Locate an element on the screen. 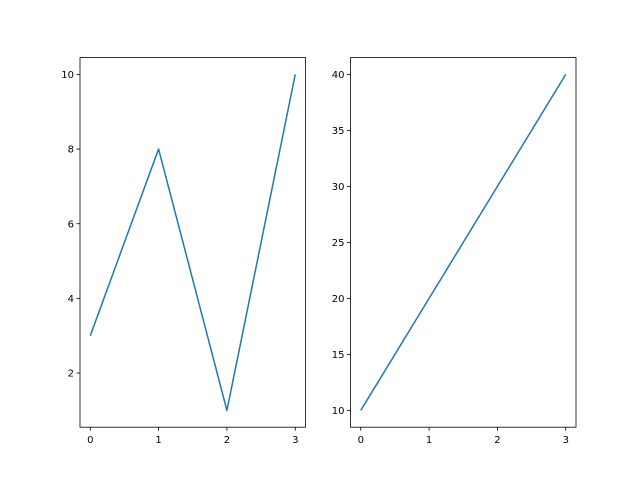 This screenshot has height=480, width=640. y-tick-label: 6 is located at coordinates (71, 224).